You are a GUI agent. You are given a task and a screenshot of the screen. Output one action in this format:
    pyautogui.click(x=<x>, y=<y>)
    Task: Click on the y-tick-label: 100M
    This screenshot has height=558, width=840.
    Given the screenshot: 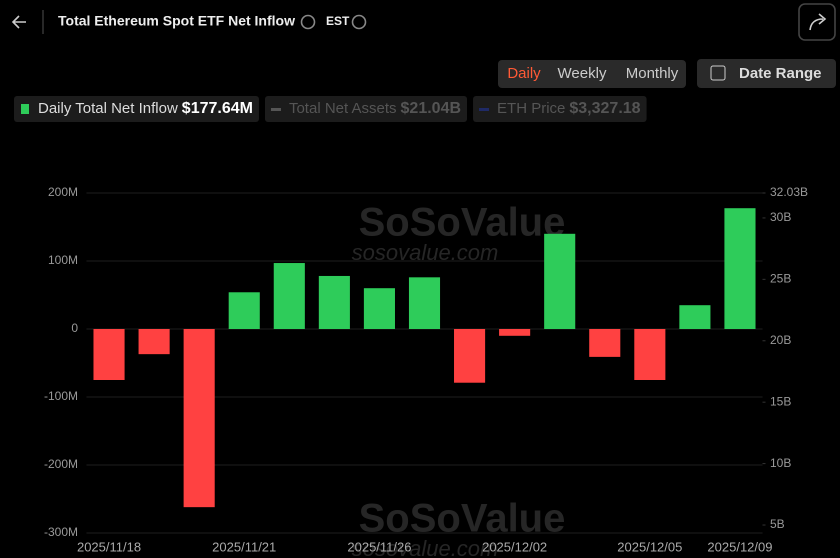 What is the action you would take?
    pyautogui.click(x=63, y=260)
    